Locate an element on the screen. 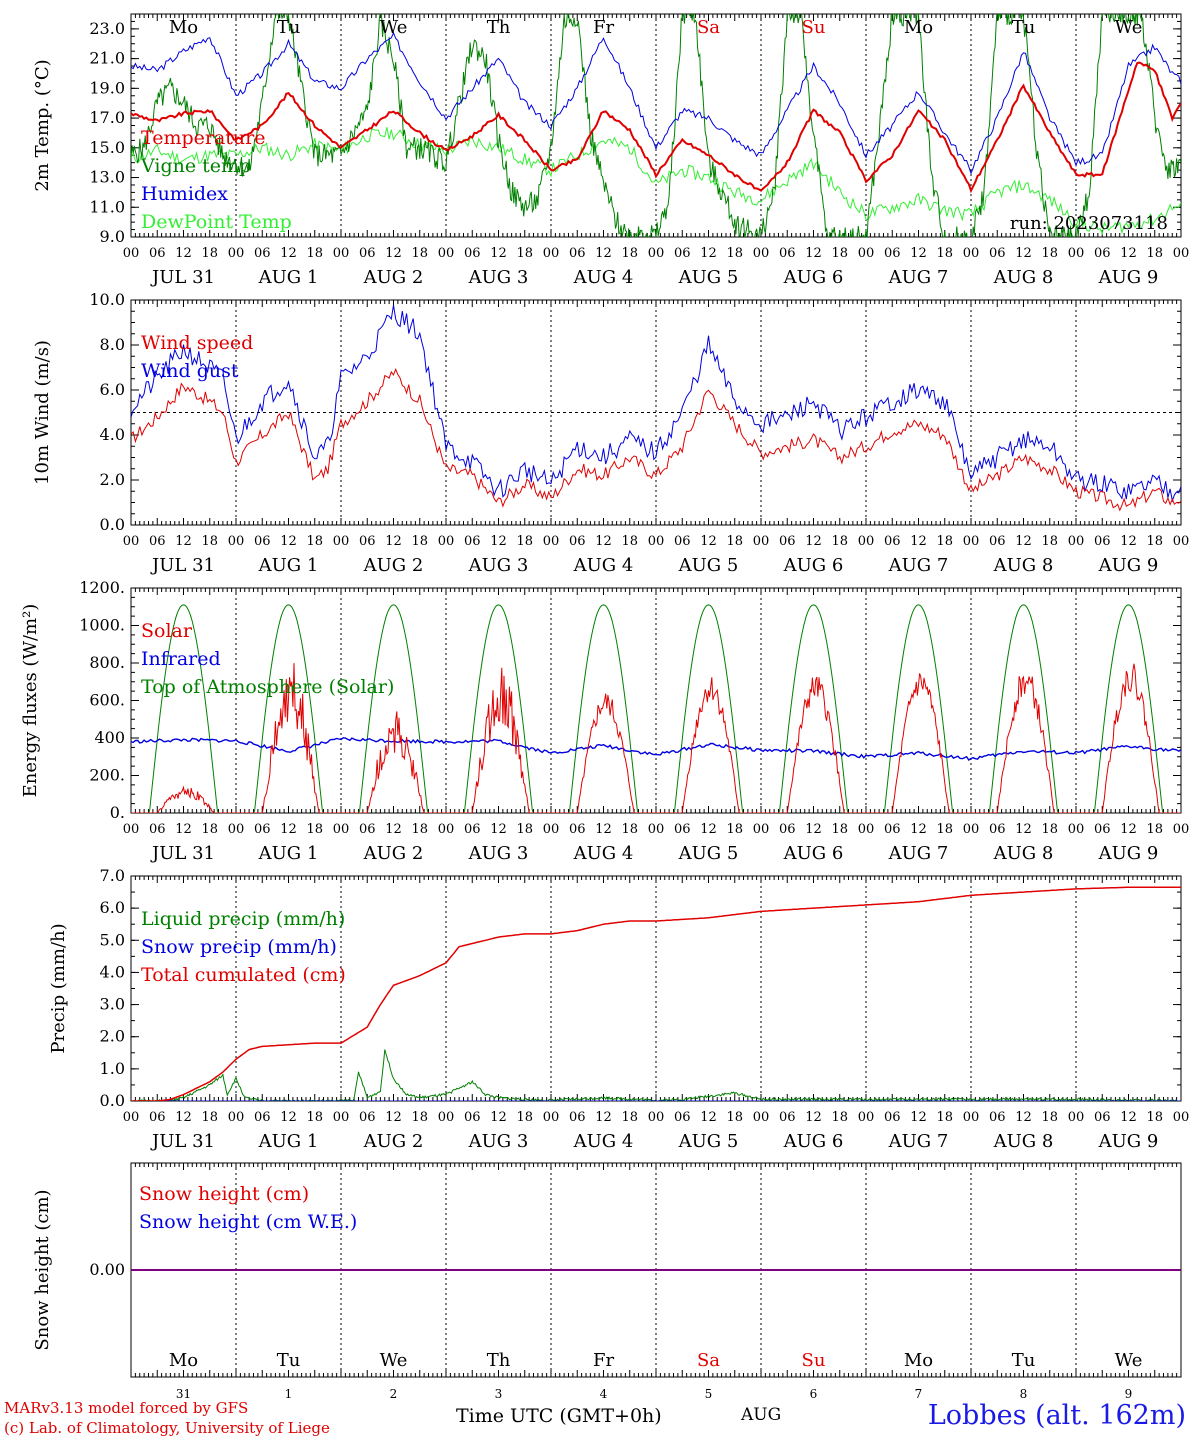  legend-entry: Vigne temp is located at coordinates (195, 166).